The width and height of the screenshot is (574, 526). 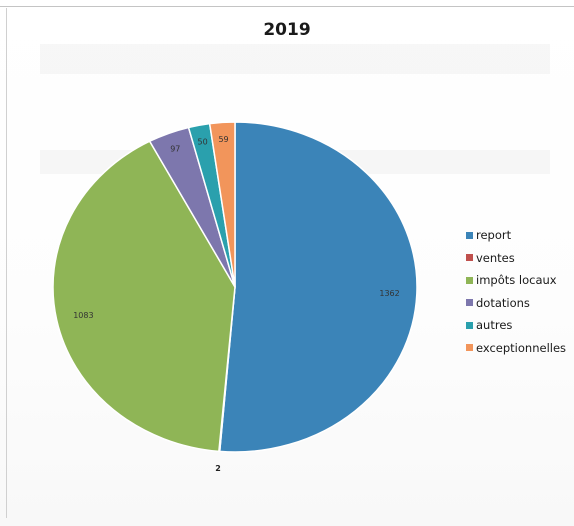 I want to click on slice-value-label: 1083, so click(x=83, y=315).